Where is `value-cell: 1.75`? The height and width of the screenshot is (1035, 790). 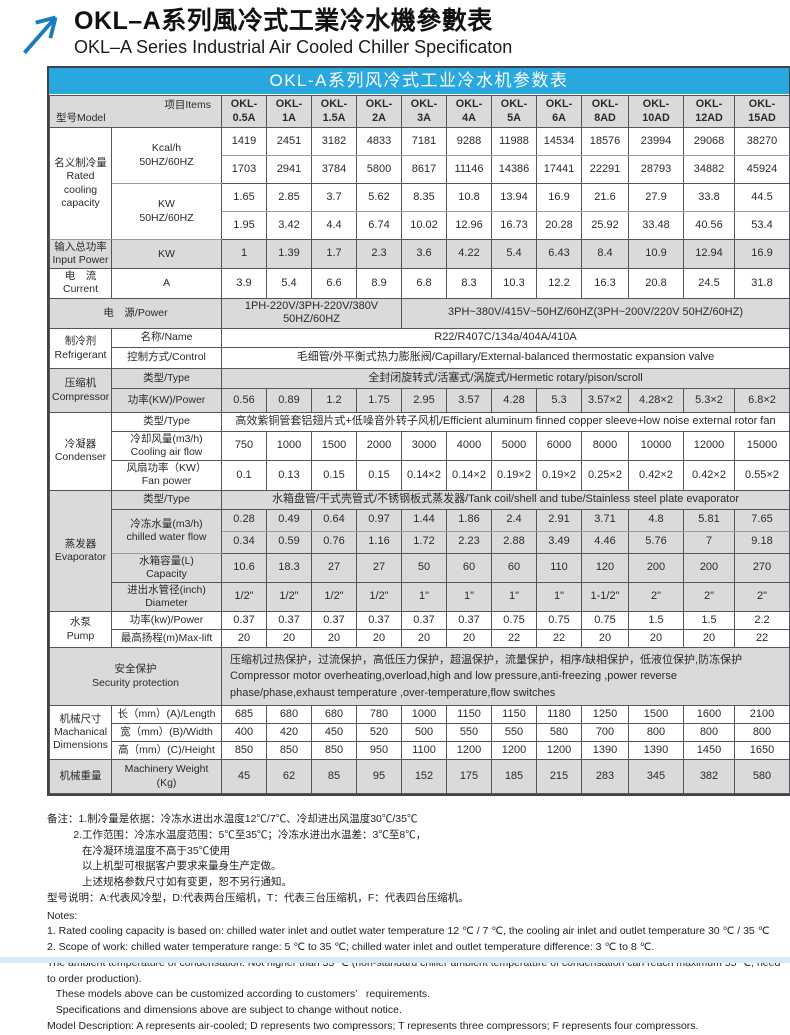 value-cell: 1.75 is located at coordinates (379, 400).